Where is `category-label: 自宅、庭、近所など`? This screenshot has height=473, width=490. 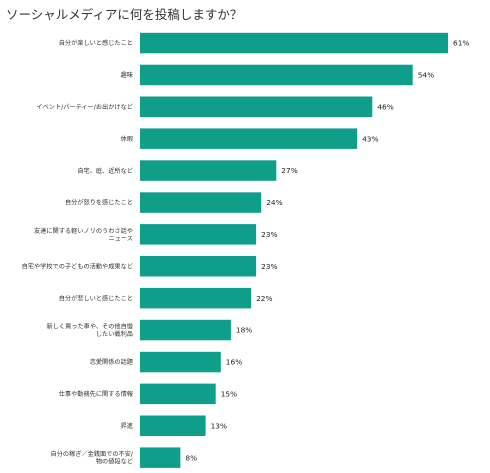
category-label: 自宅、庭、近所など is located at coordinates (105, 171).